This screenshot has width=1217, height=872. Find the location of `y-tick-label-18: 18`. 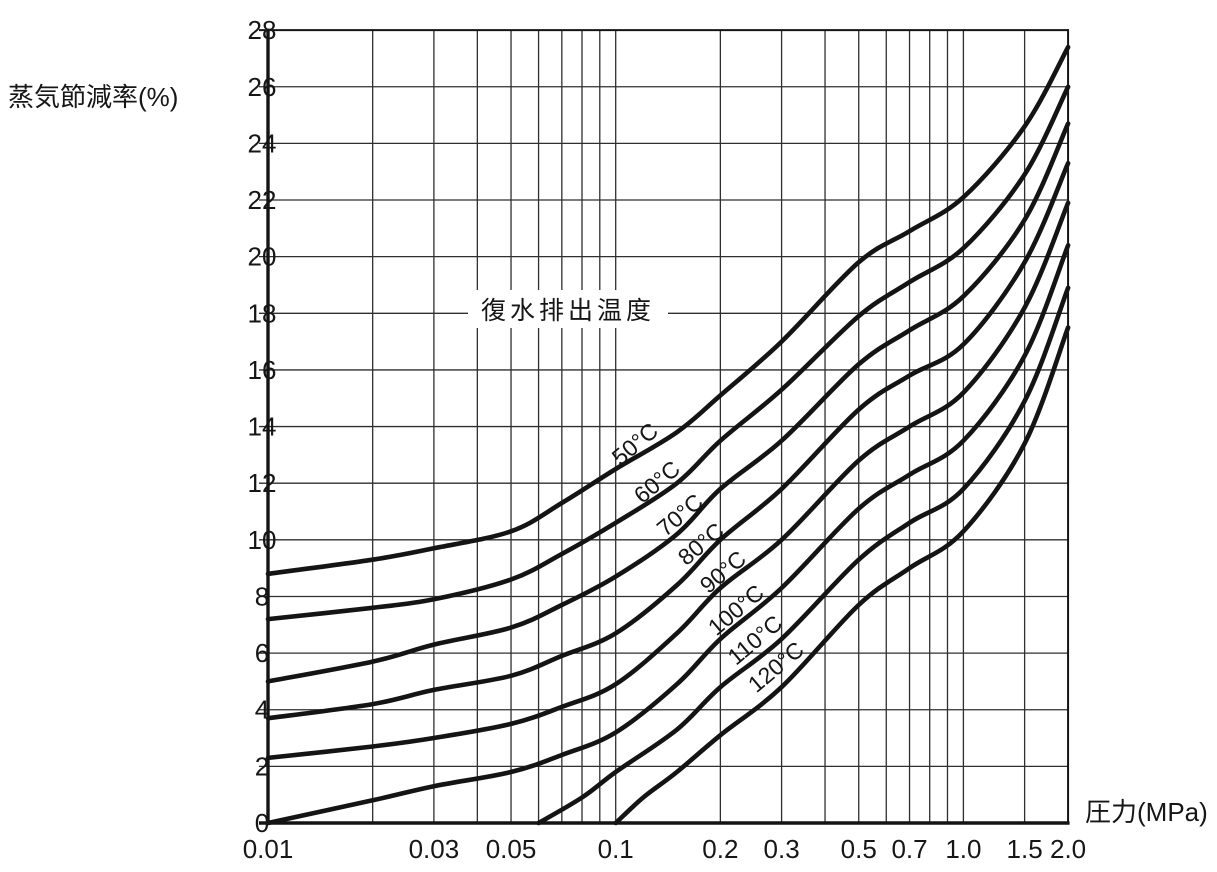

y-tick-label-18: 18 is located at coordinates (262, 313).